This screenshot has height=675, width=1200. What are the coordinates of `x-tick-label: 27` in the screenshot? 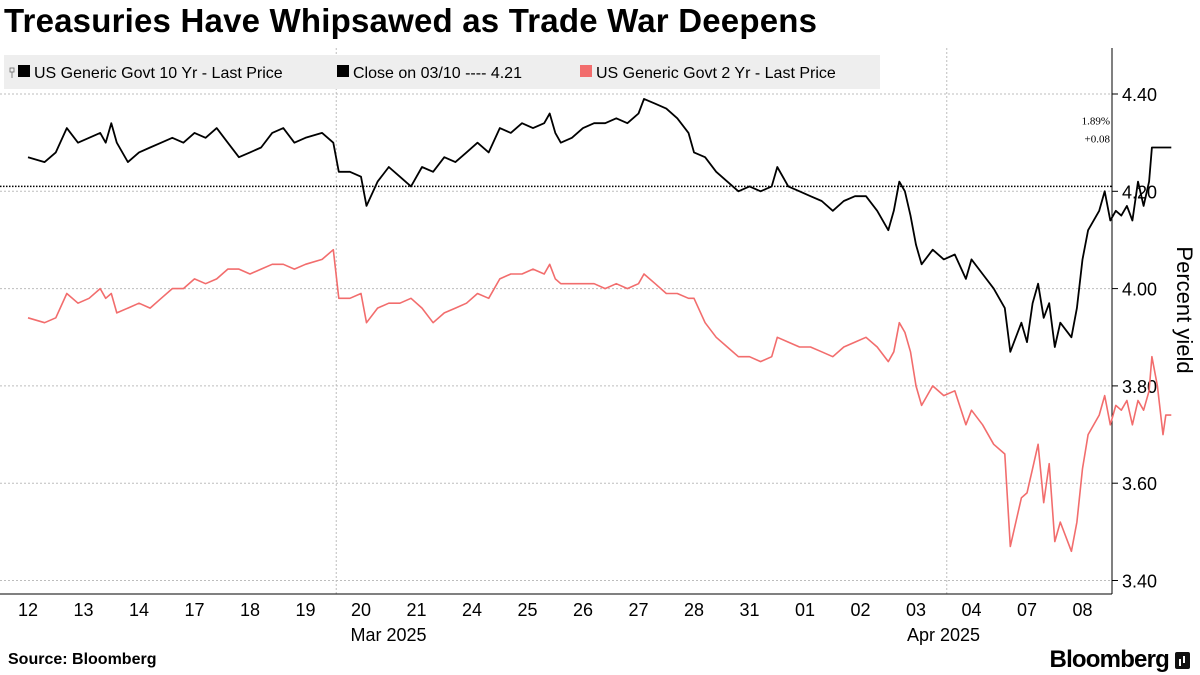 It's located at (638, 610).